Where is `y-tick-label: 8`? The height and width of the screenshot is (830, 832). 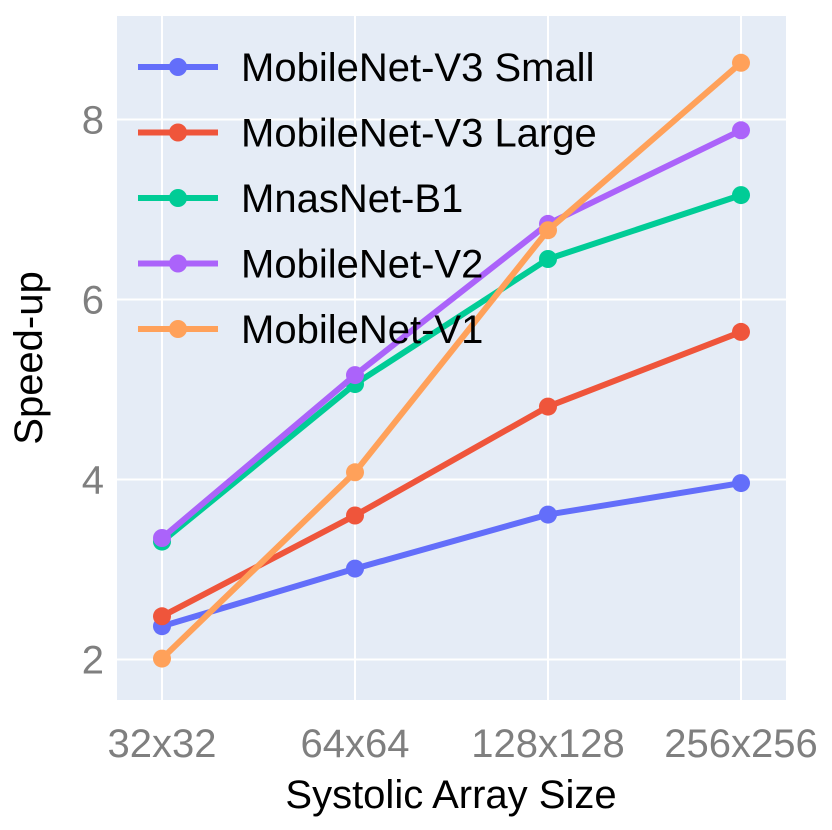
y-tick-label: 8 is located at coordinates (93, 121).